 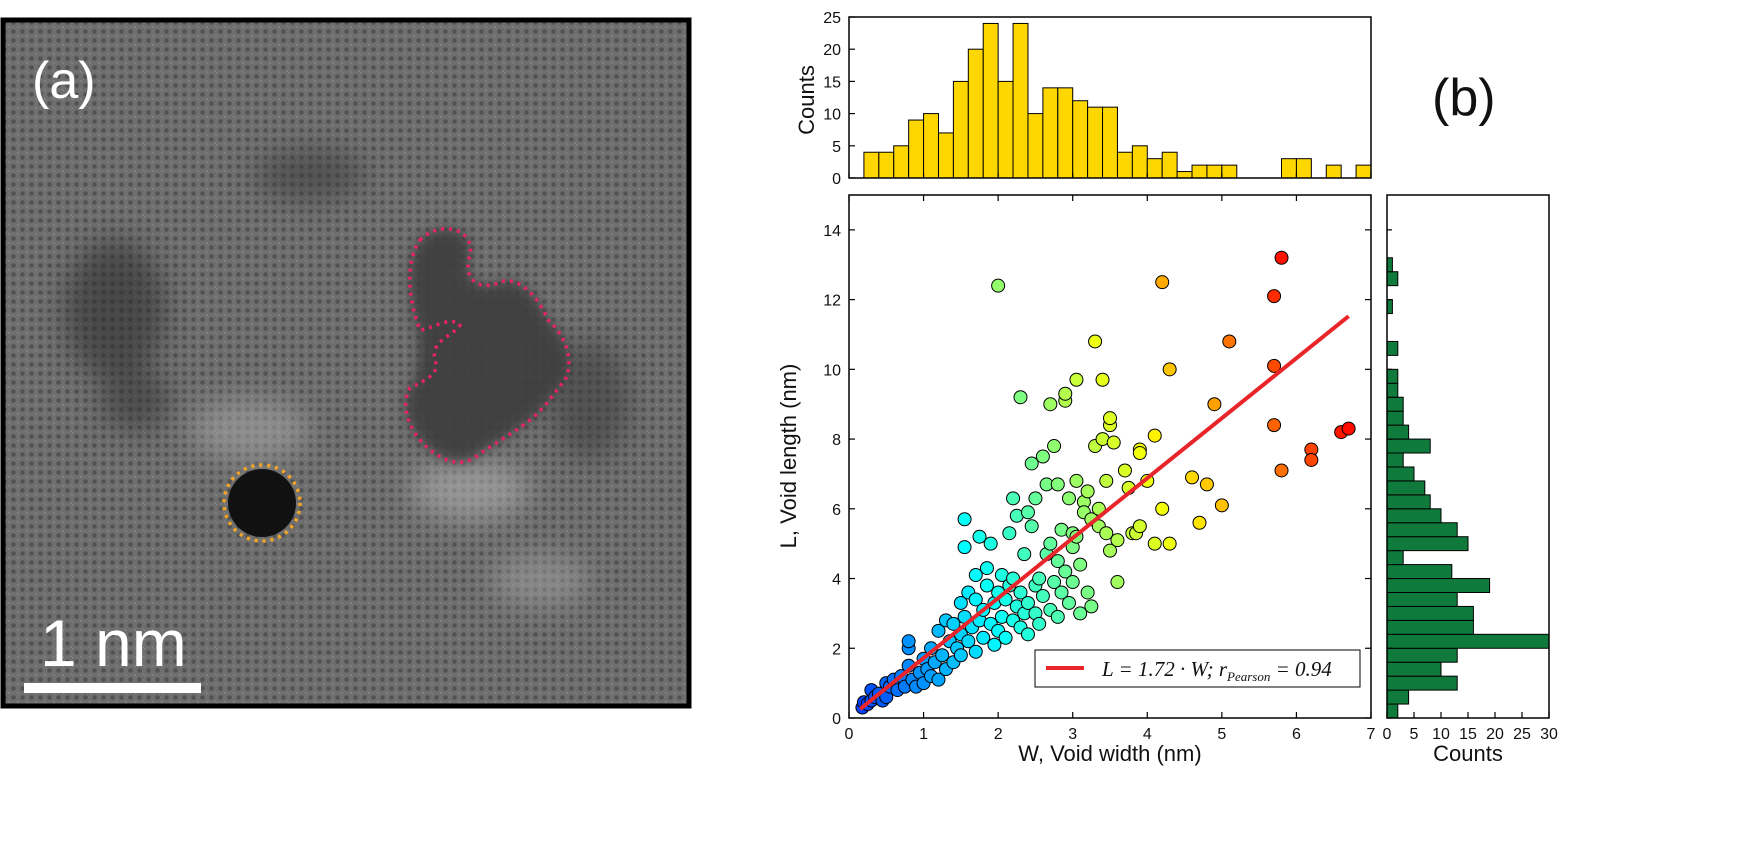 What do you see at coordinates (112, 688) in the screenshot?
I see `scale-bar` at bounding box center [112, 688].